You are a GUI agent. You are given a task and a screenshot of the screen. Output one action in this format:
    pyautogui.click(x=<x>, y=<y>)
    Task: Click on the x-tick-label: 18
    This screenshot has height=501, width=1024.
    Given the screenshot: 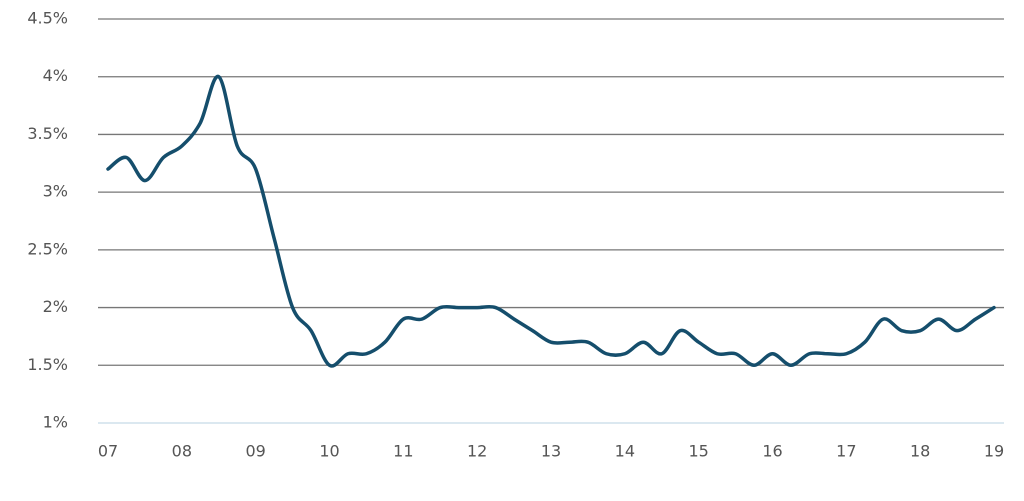 What is the action you would take?
    pyautogui.click(x=920, y=451)
    